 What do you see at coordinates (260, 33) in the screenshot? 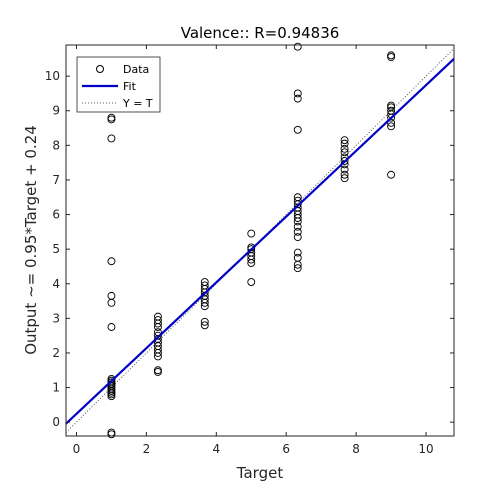
I see `chart-title: Valence:: R=0.94836` at bounding box center [260, 33].